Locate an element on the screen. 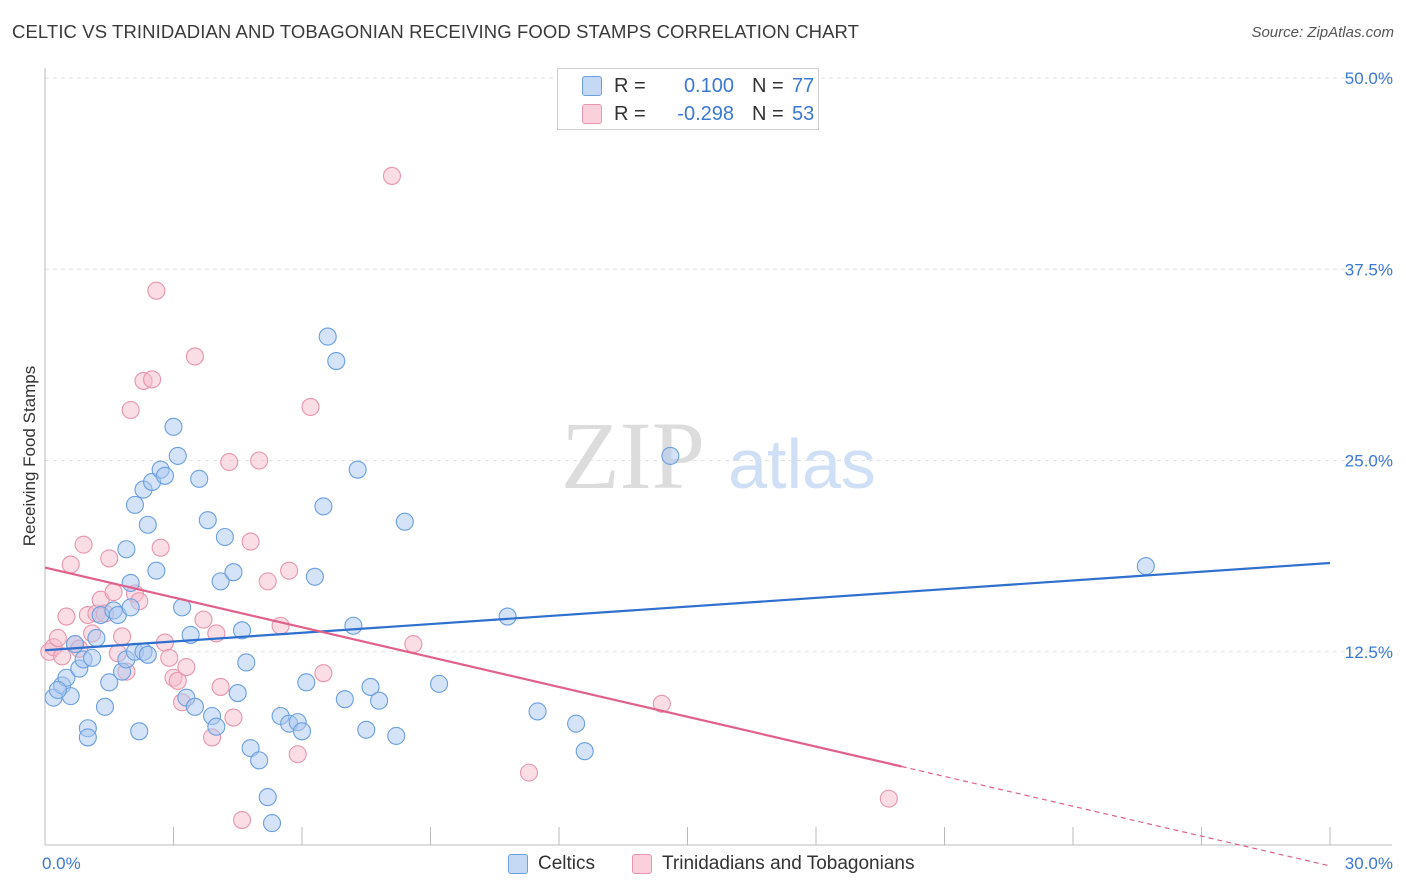 The height and width of the screenshot is (892, 1406). legend-r-value: 0.100 is located at coordinates (708, 85).